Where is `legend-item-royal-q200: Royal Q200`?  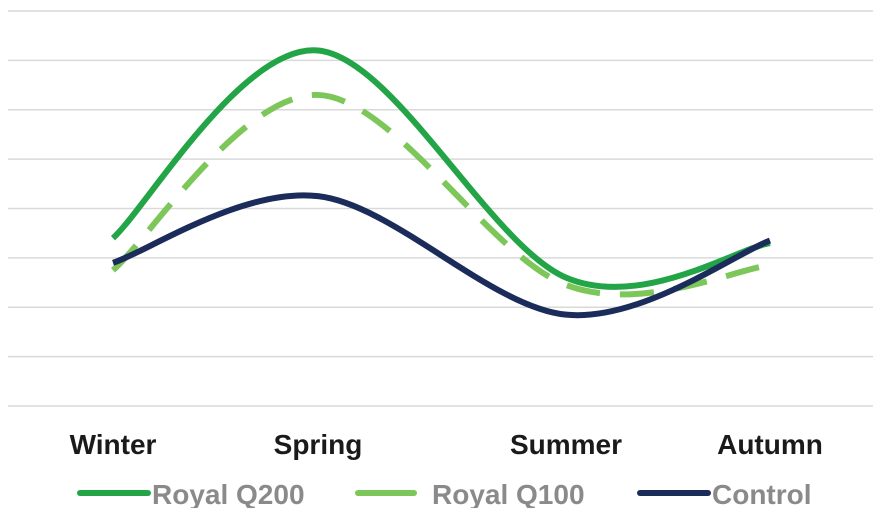
legend-item-royal-q200: Royal Q200 is located at coordinates (191, 493).